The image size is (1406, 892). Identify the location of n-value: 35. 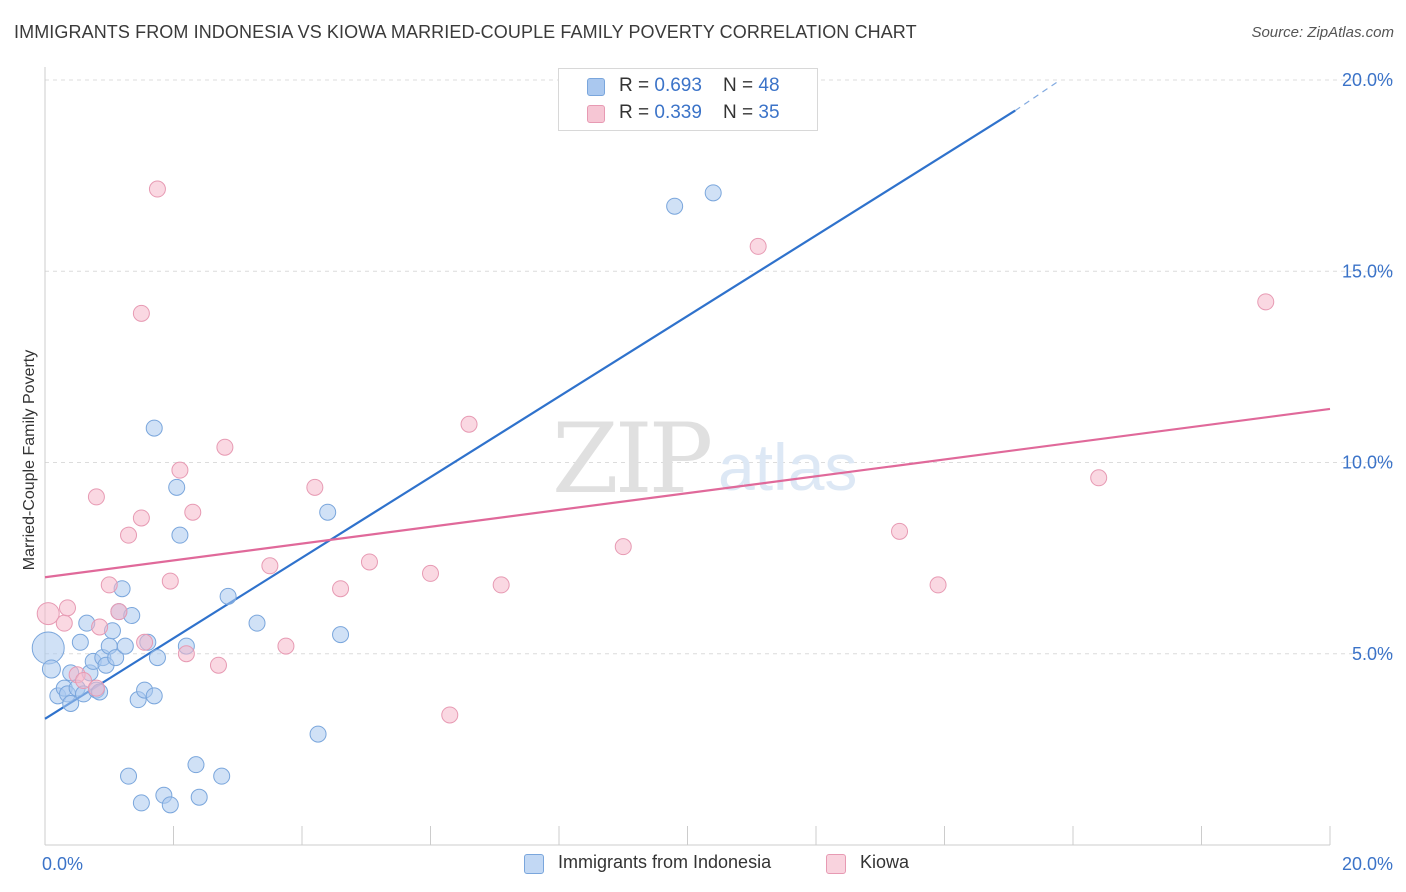
(769, 112).